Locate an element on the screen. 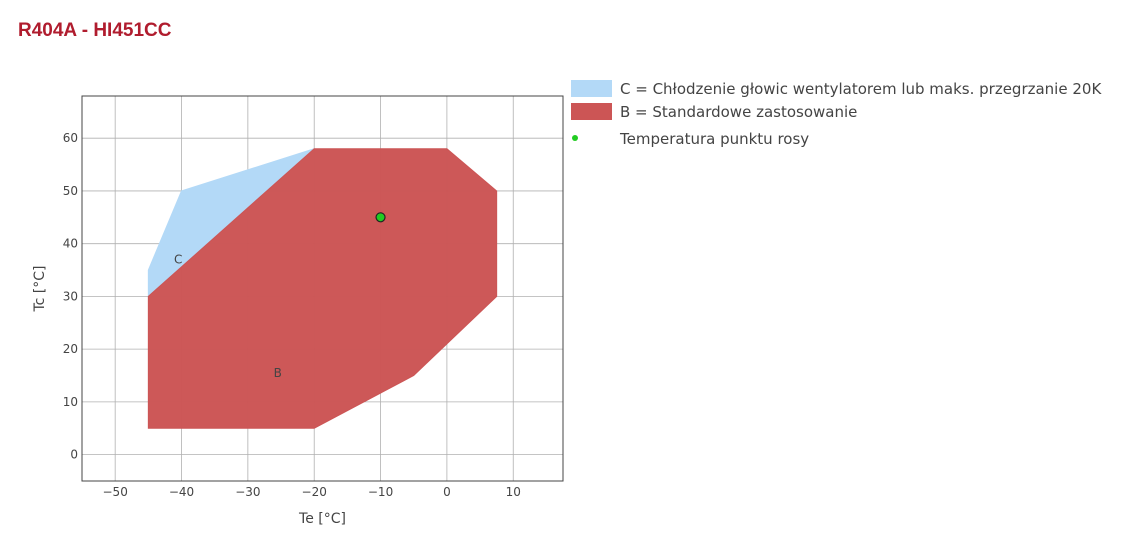  x-tick-label: −30 is located at coordinates (247, 492).